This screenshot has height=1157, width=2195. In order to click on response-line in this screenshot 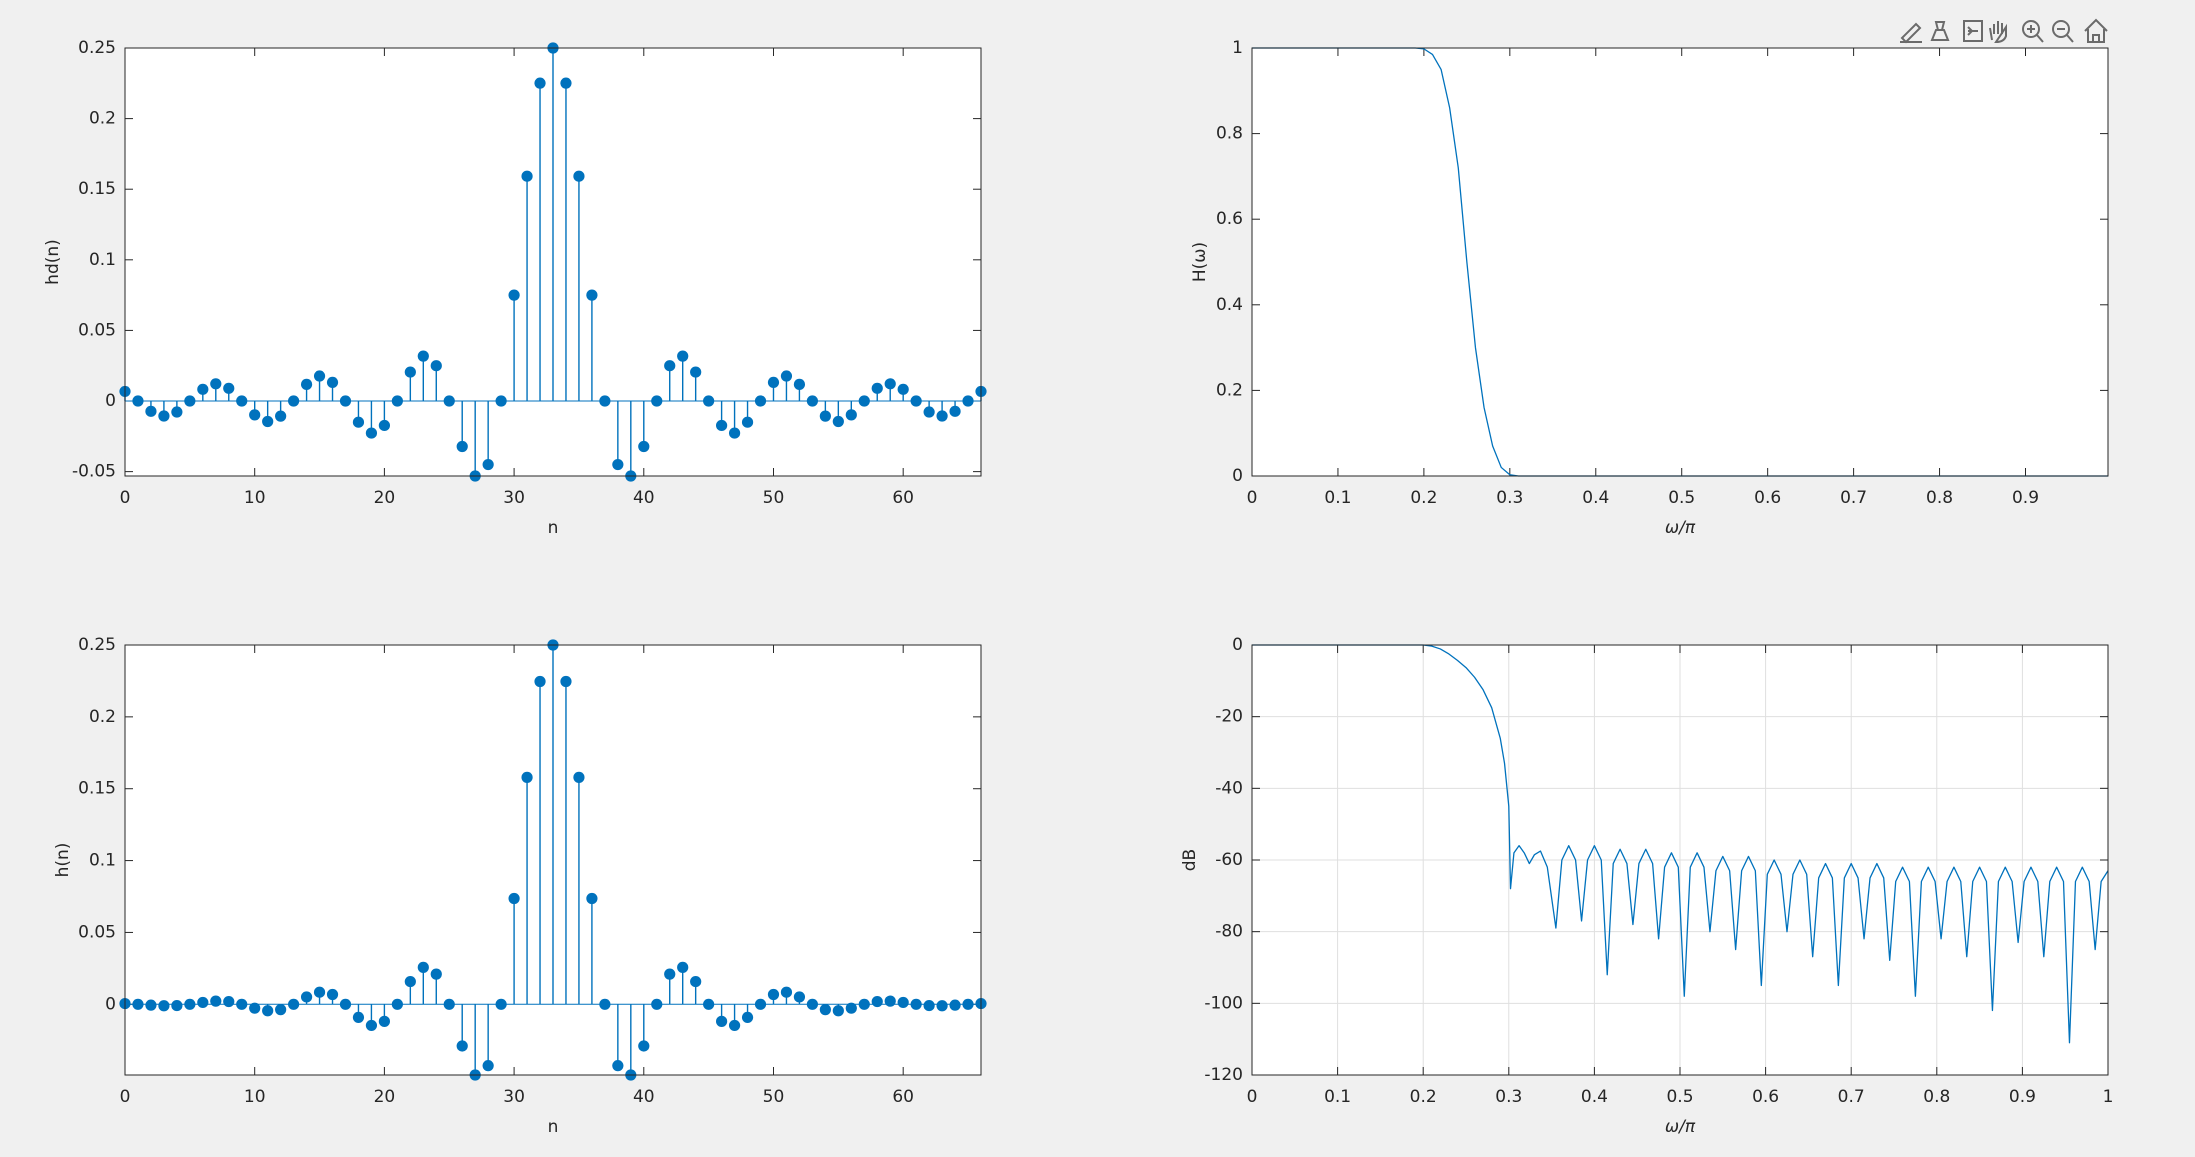, I will do `click(1680, 262)`.